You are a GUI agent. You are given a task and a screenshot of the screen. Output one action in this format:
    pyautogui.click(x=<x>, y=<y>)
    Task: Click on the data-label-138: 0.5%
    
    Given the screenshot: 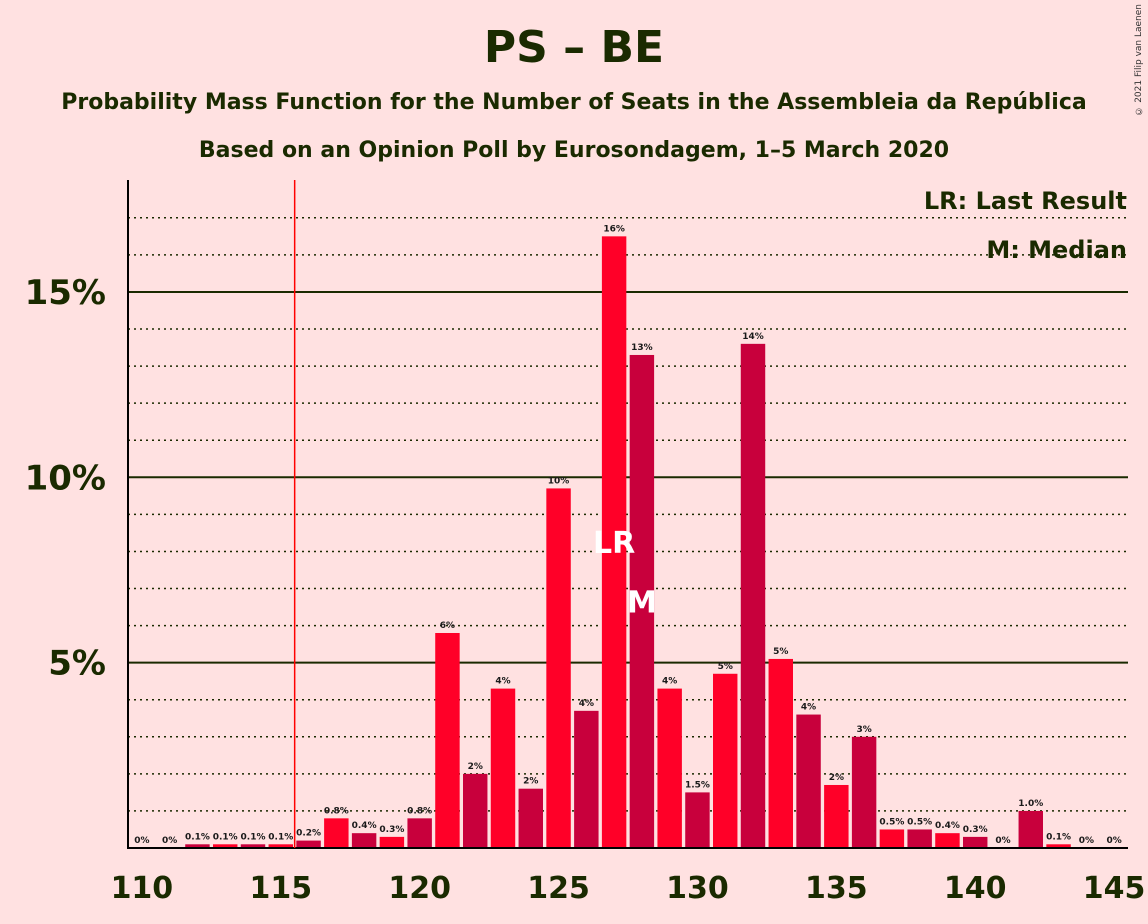 What is the action you would take?
    pyautogui.click(x=919, y=822)
    